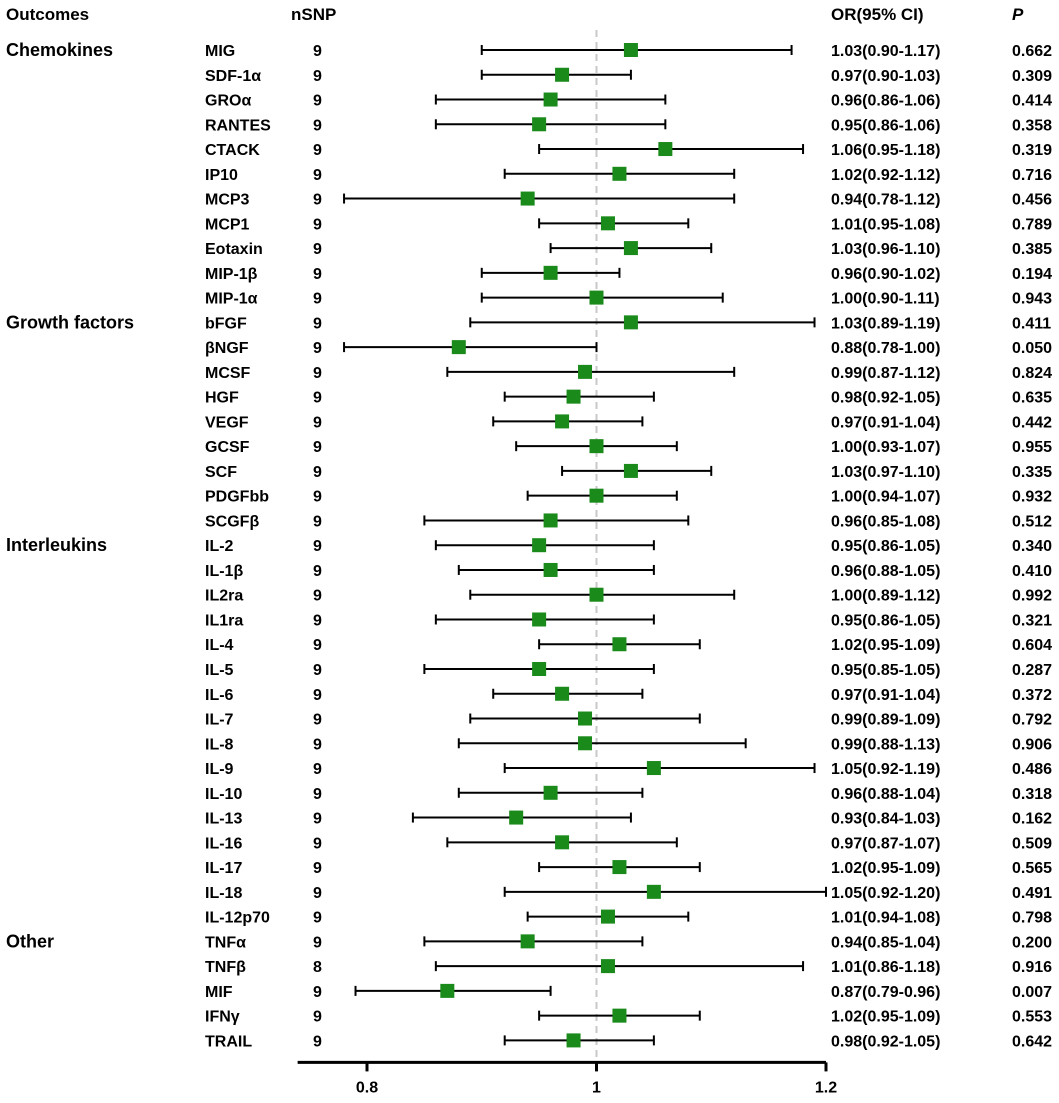  What do you see at coordinates (885, 819) in the screenshot?
I see `or-ci-value: 0.93(0.84-1.03)` at bounding box center [885, 819].